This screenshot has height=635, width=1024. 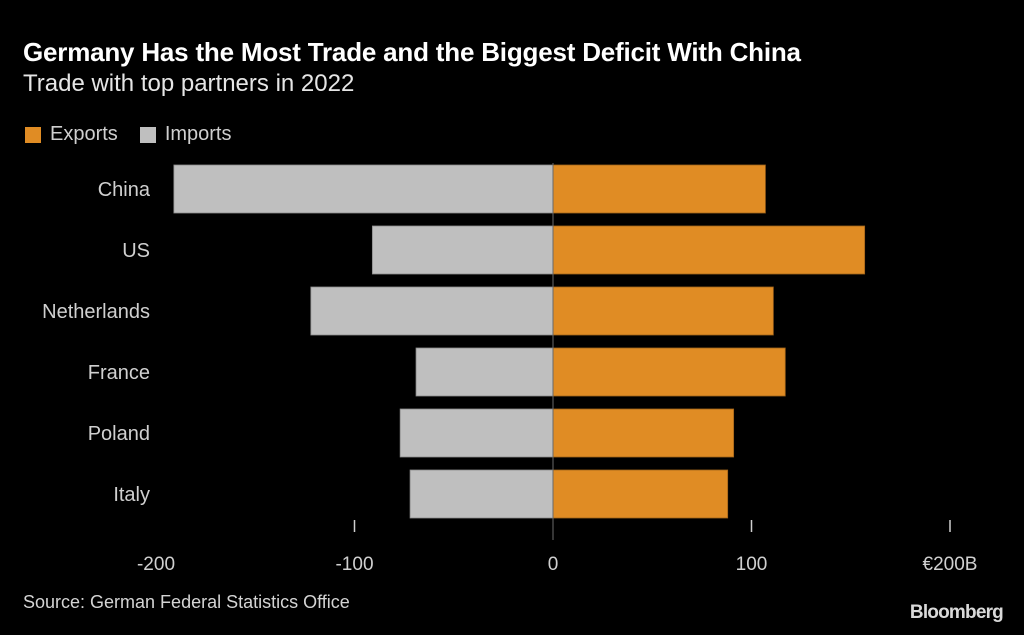 What do you see at coordinates (131, 495) in the screenshot?
I see `category-label-italy: Italy` at bounding box center [131, 495].